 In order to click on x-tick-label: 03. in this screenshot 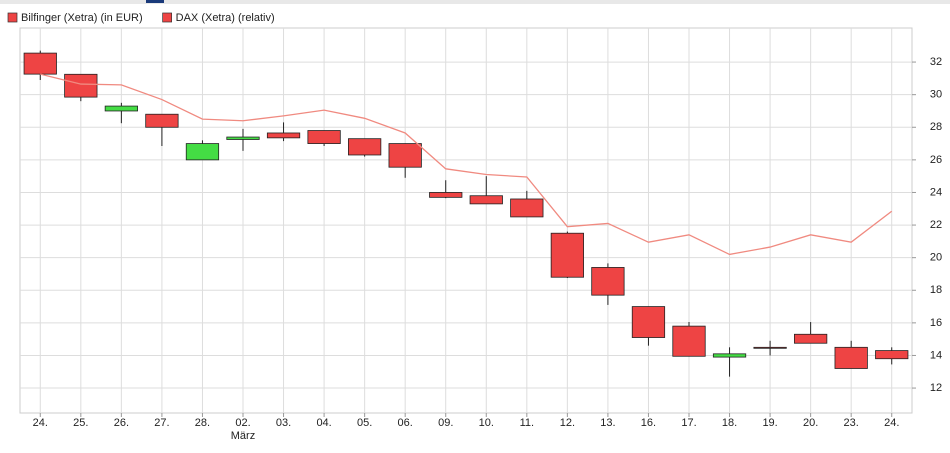, I will do `click(283, 423)`.